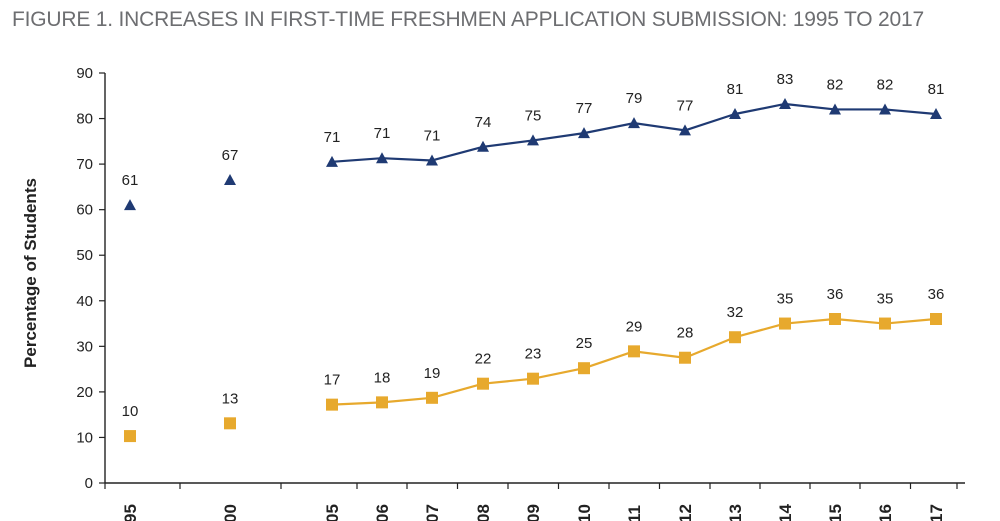  I want to click on series-1-data-label: 75, so click(533, 115).